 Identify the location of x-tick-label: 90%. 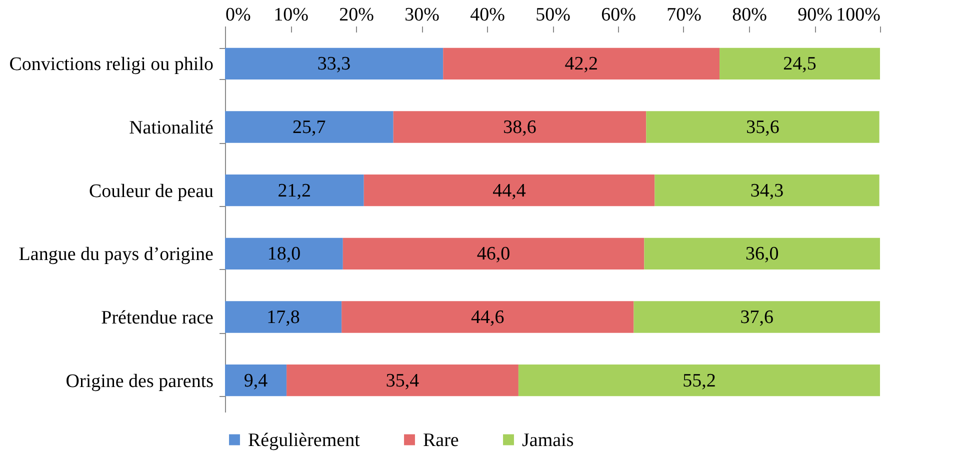
(815, 15).